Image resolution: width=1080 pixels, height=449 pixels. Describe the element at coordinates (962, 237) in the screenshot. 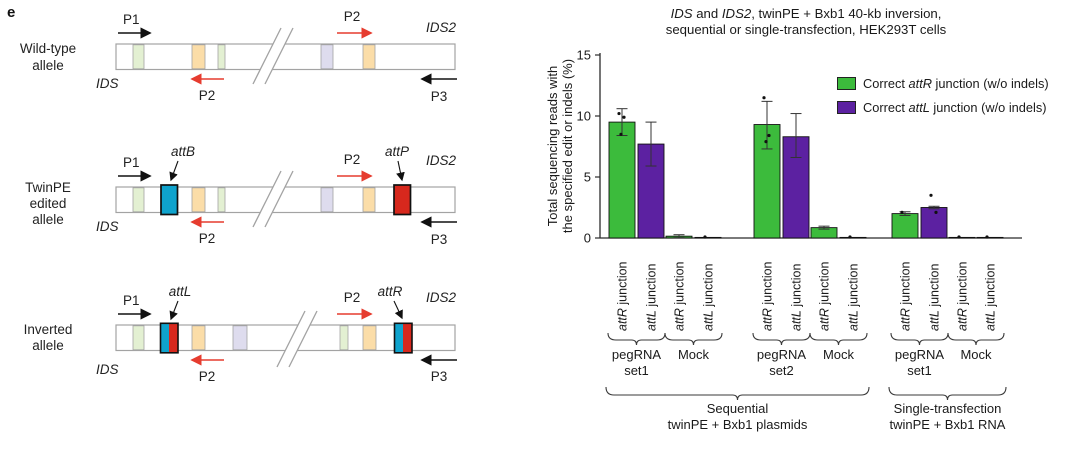

I see `bar-attR-cond5` at that location.